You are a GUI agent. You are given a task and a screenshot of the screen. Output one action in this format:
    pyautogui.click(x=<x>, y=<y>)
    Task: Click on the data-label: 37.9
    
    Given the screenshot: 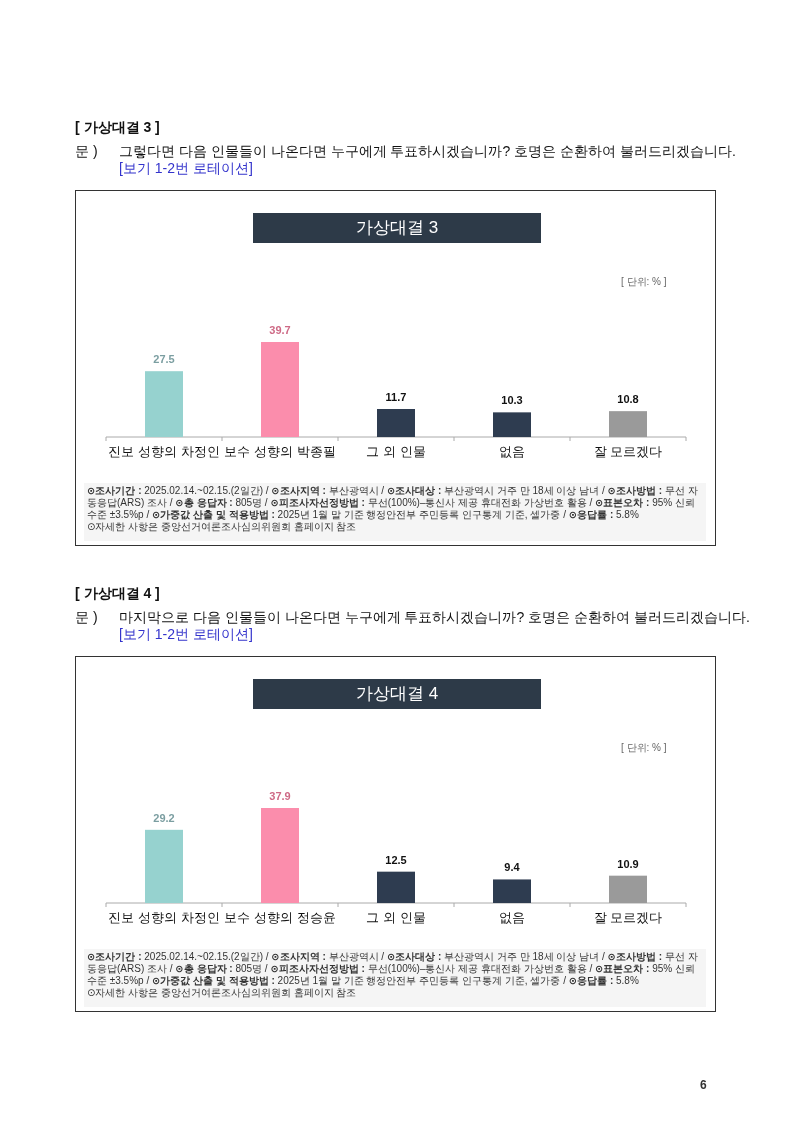 What is the action you would take?
    pyautogui.click(x=280, y=796)
    